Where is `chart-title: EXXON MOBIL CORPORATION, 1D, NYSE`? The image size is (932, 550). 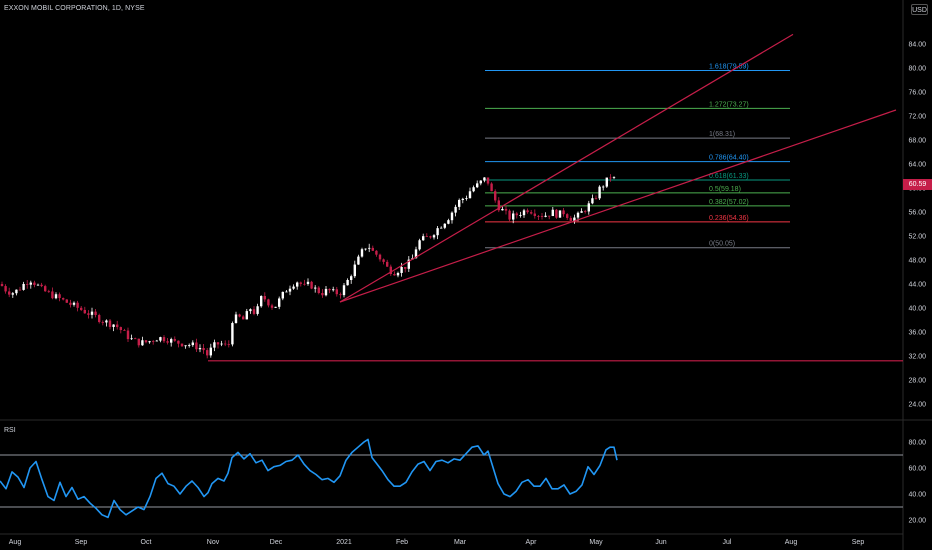 chart-title: EXXON MOBIL CORPORATION, 1D, NYSE is located at coordinates (74, 8).